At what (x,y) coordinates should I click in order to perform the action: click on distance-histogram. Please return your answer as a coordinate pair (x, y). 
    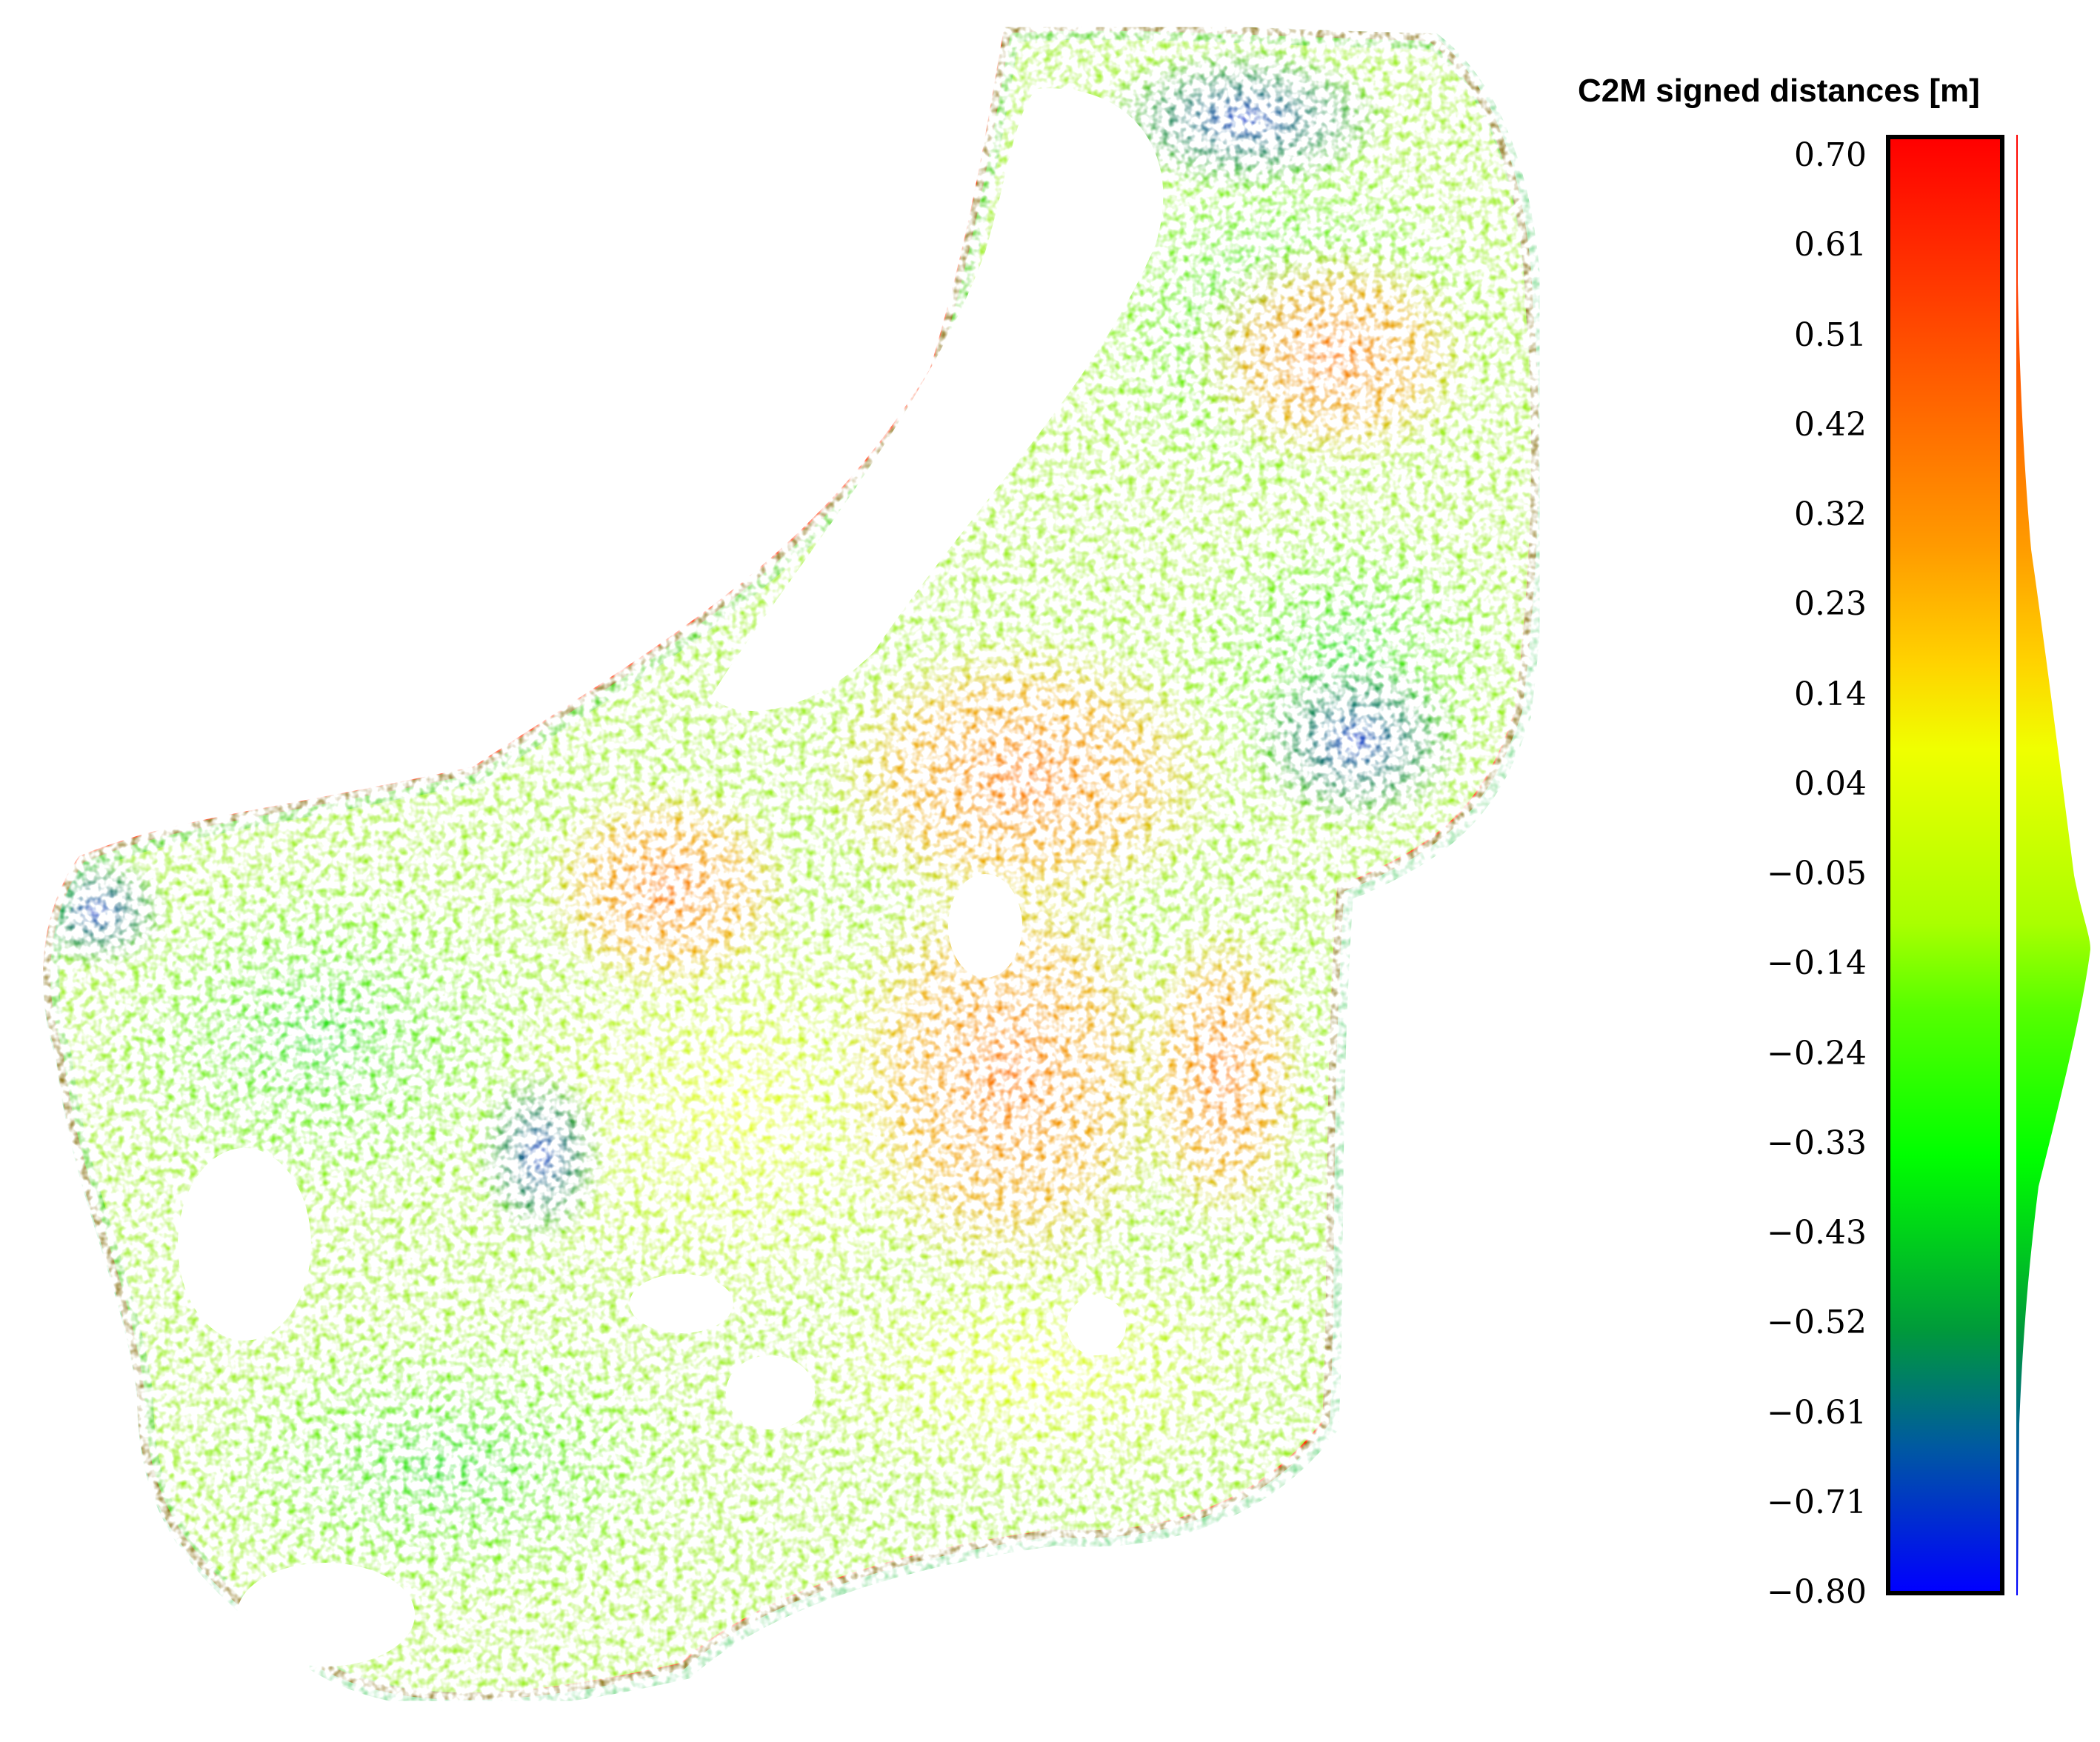
    Looking at the image, I should click on (2053, 865).